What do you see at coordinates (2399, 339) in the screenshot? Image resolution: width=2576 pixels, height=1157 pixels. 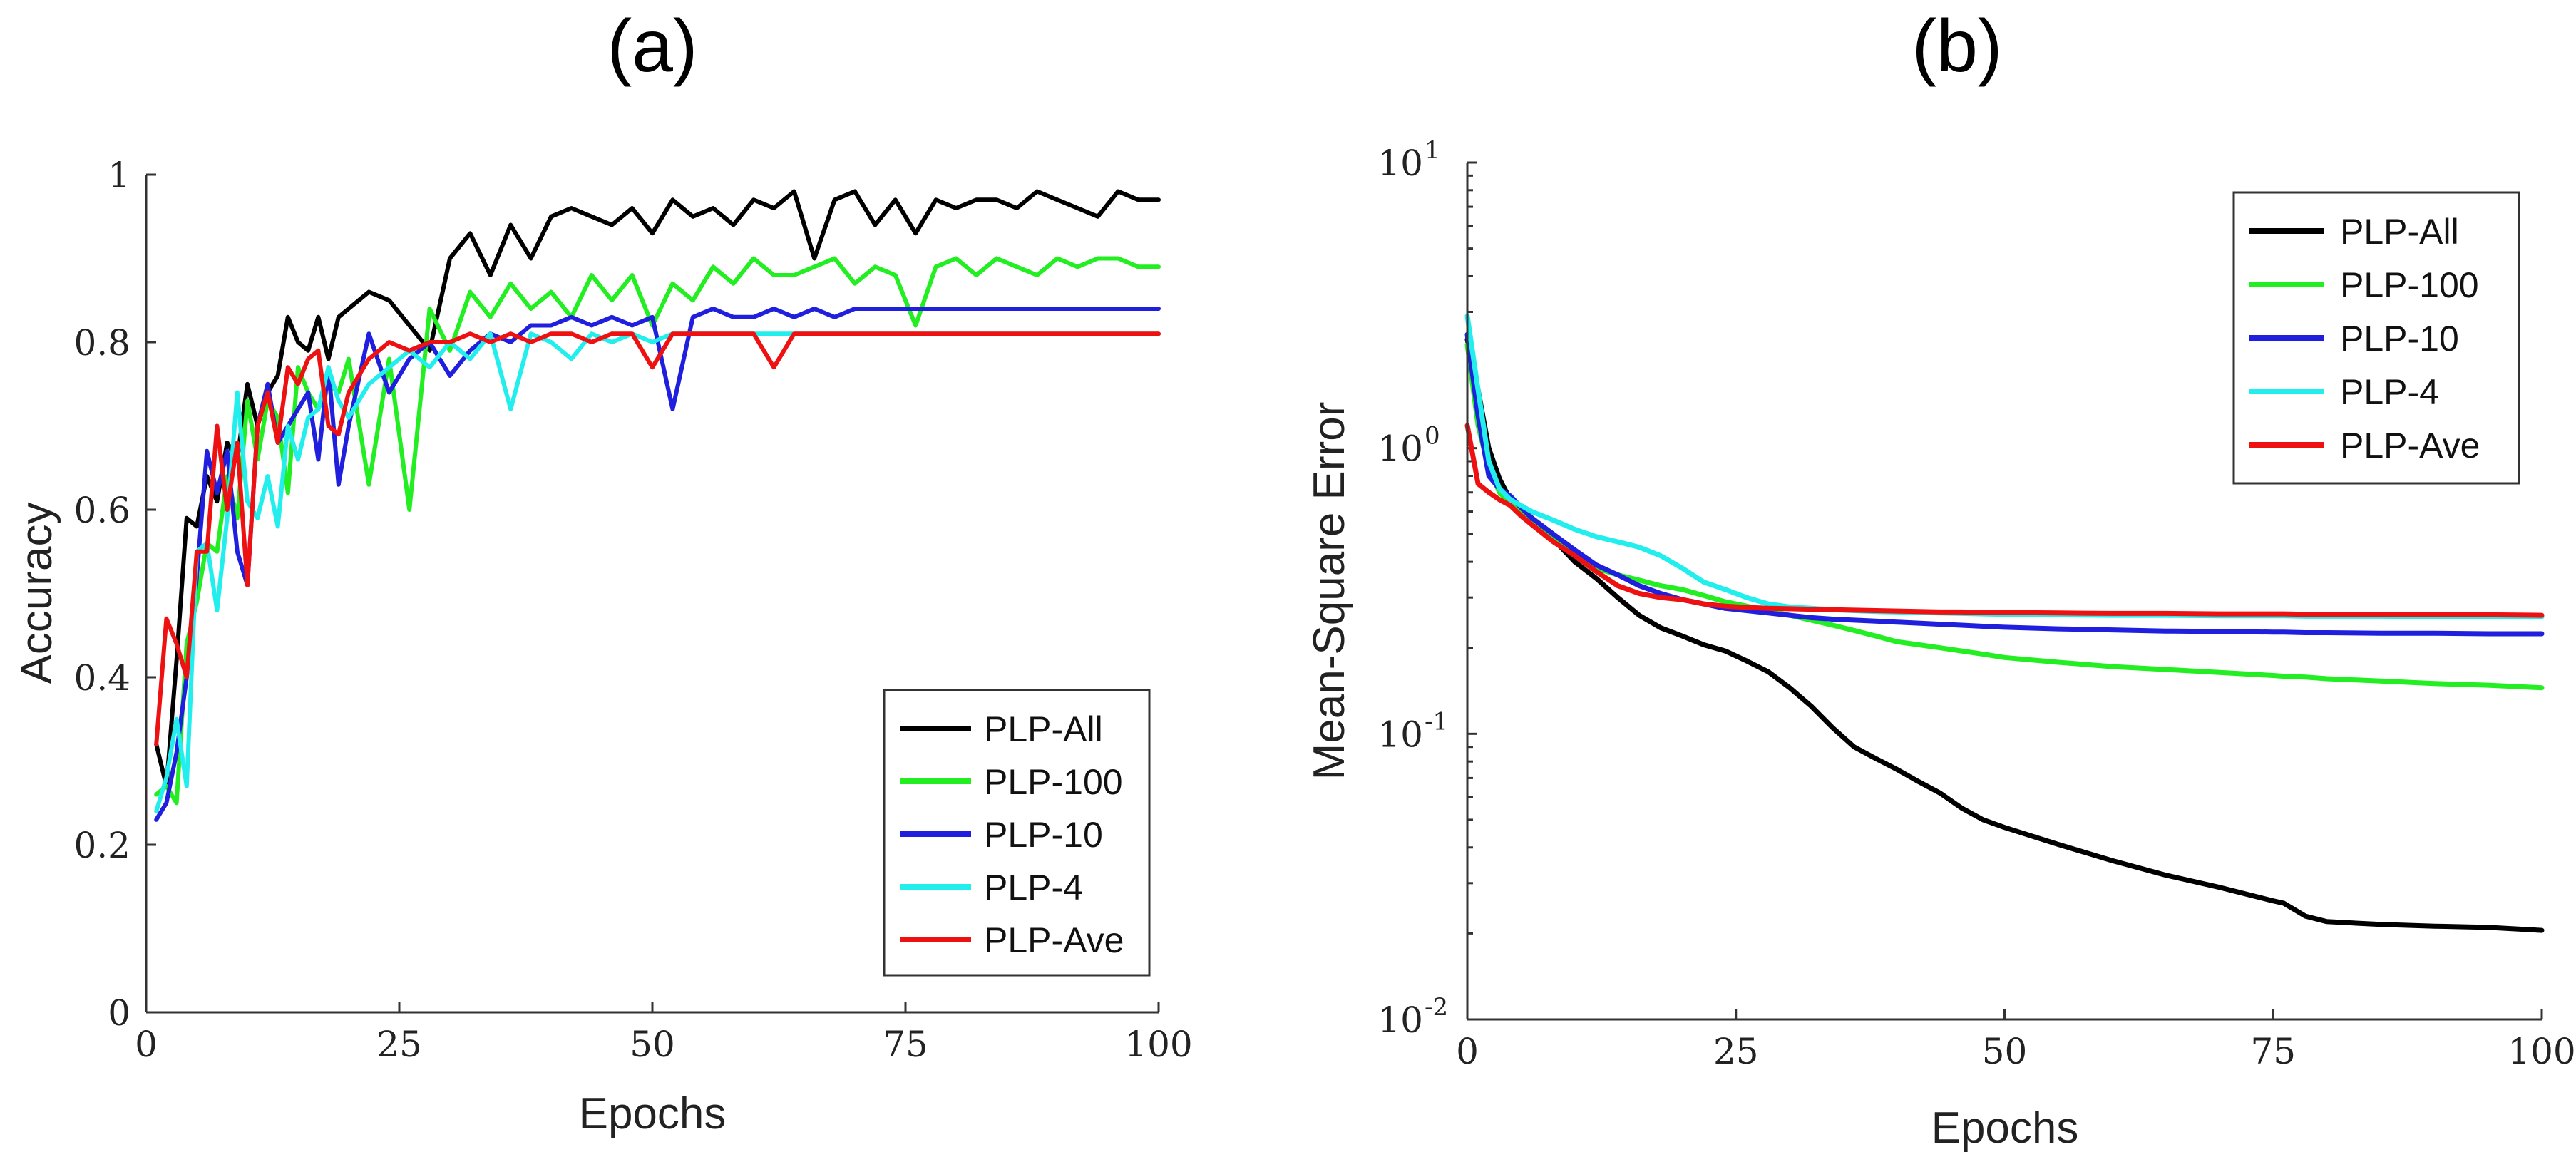 I see `panel-b-legend-label-plp-10: PLP-10` at bounding box center [2399, 339].